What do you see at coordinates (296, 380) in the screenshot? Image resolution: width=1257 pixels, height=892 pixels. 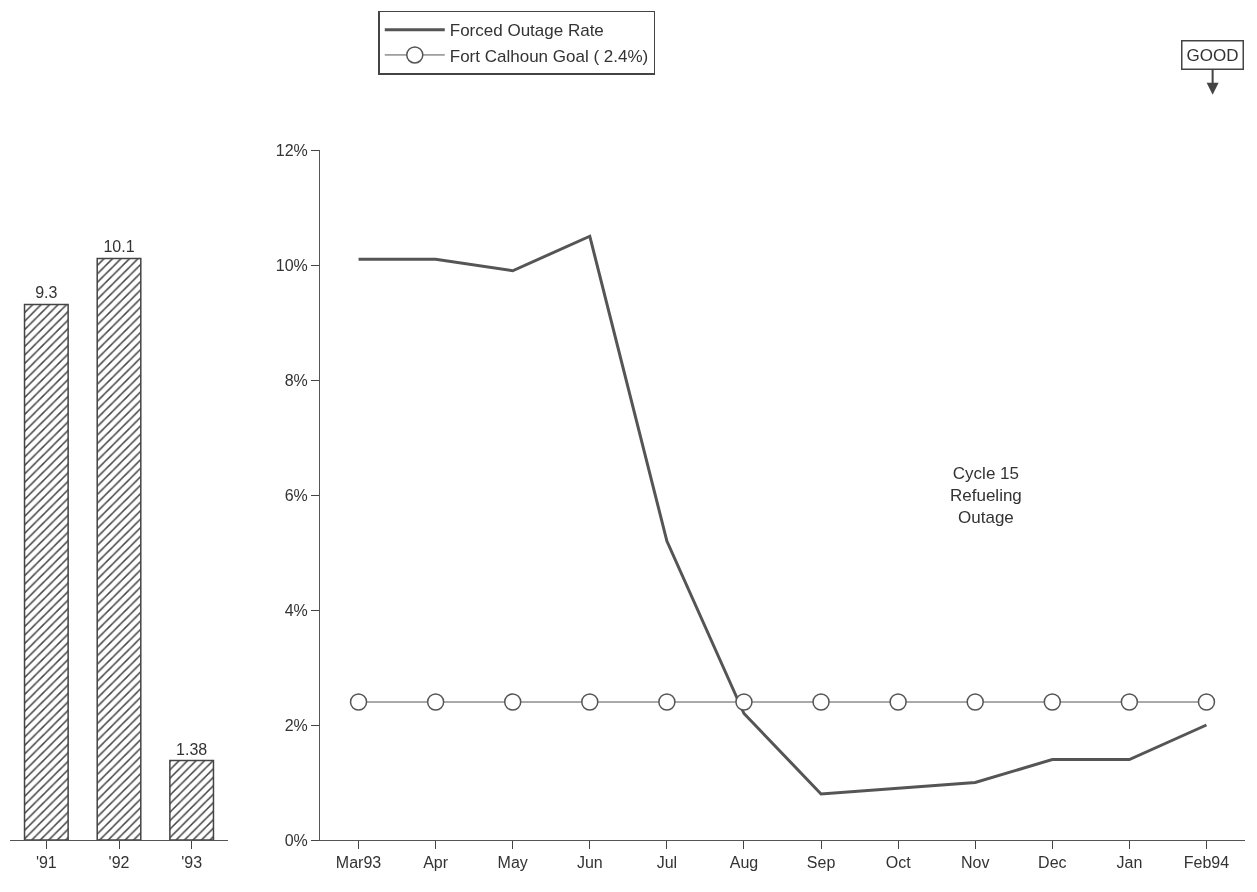 I see `y-tick-label: 8%` at bounding box center [296, 380].